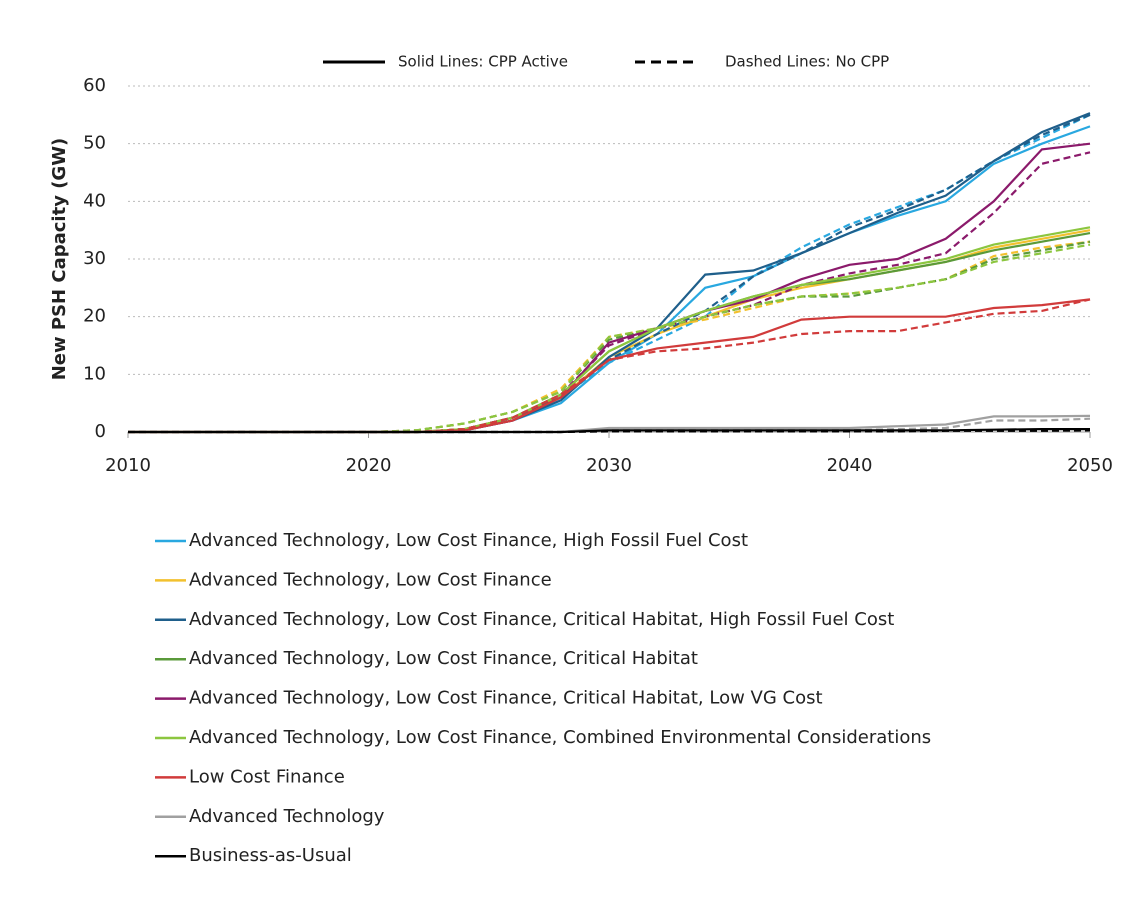  Describe the element at coordinates (94, 143) in the screenshot. I see `y-tick-label: 50` at that location.